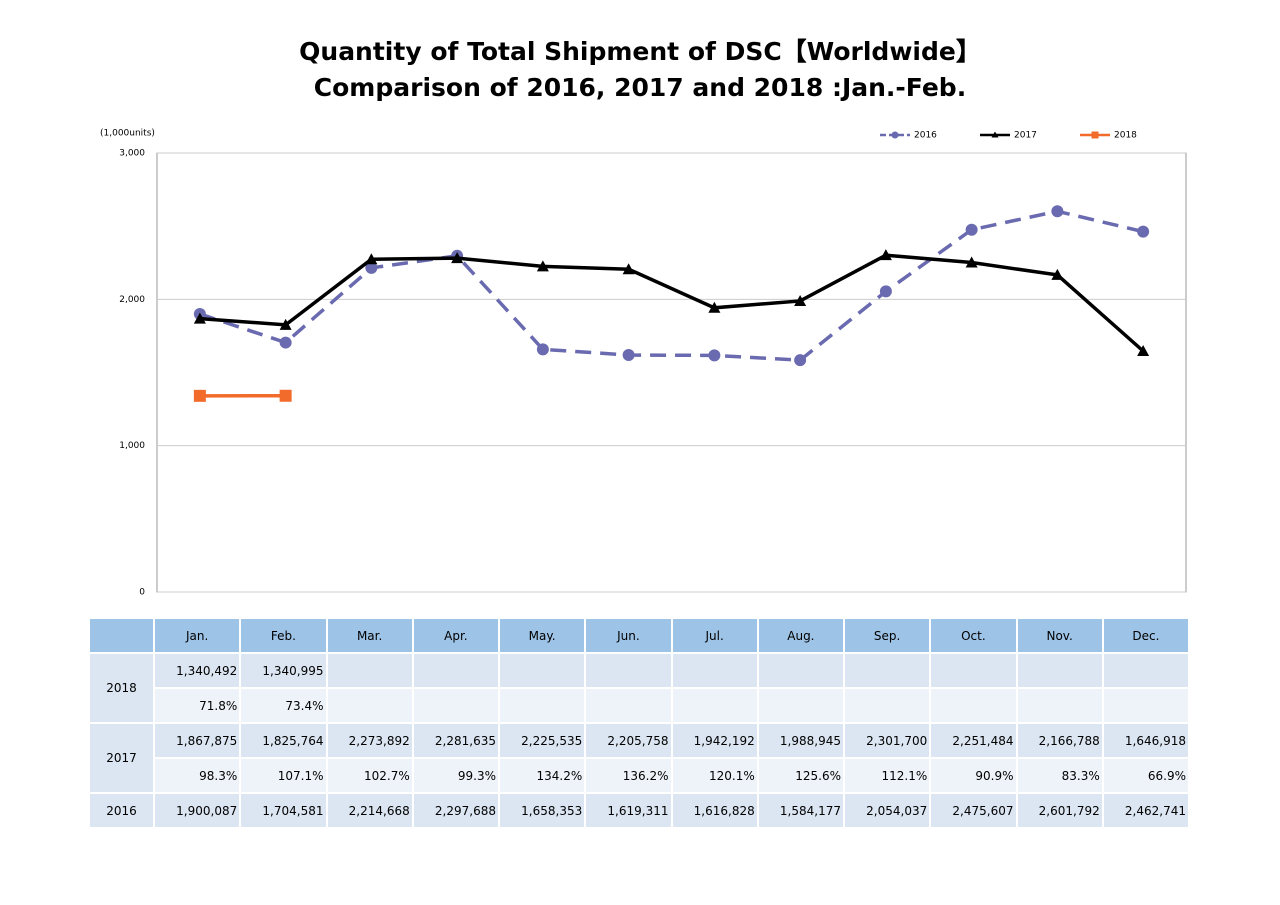  Describe the element at coordinates (197, 635) in the screenshot. I see `table-header-cell: Jan.` at that location.